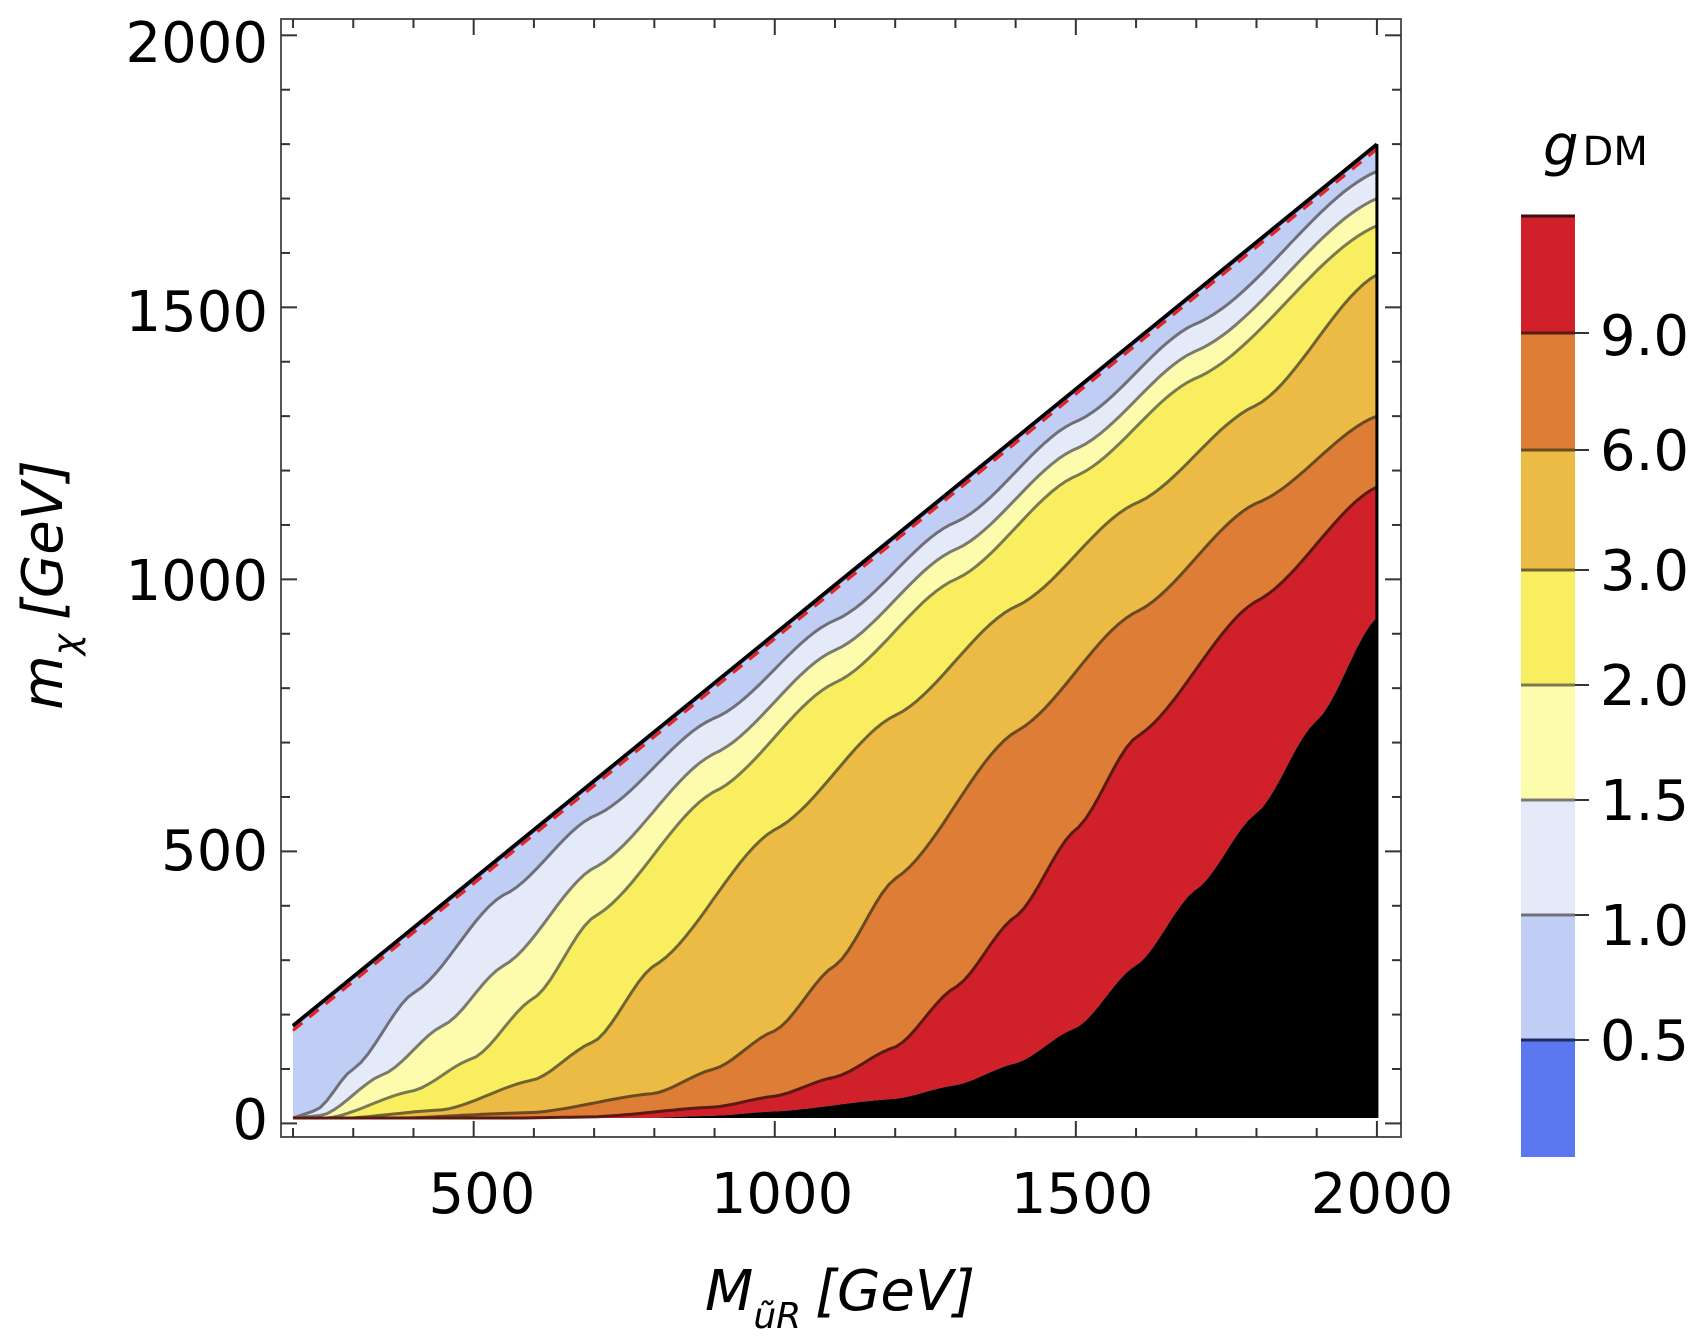  Describe the element at coordinates (196, 312) in the screenshot. I see `y-tick-label: 1500` at that location.